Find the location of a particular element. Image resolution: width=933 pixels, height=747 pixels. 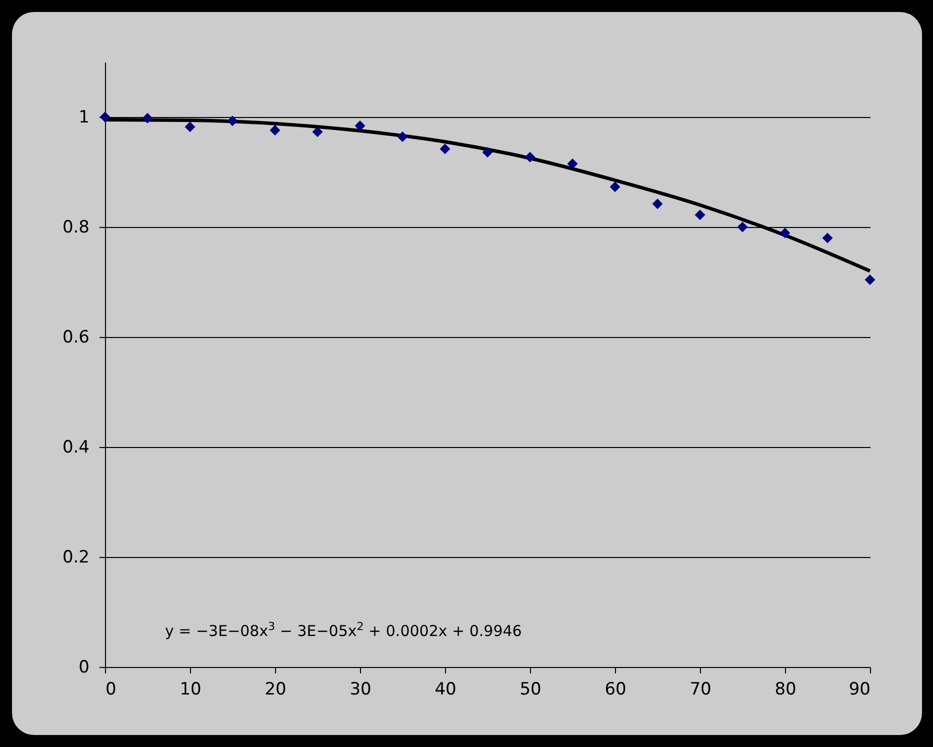

y-tick-label: 0.2 is located at coordinates (76, 558).